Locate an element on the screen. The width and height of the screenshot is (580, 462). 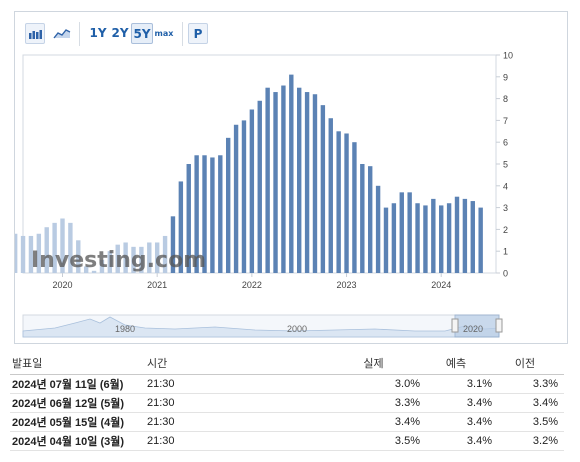
row-actual: 3.5% is located at coordinates (373, 441).